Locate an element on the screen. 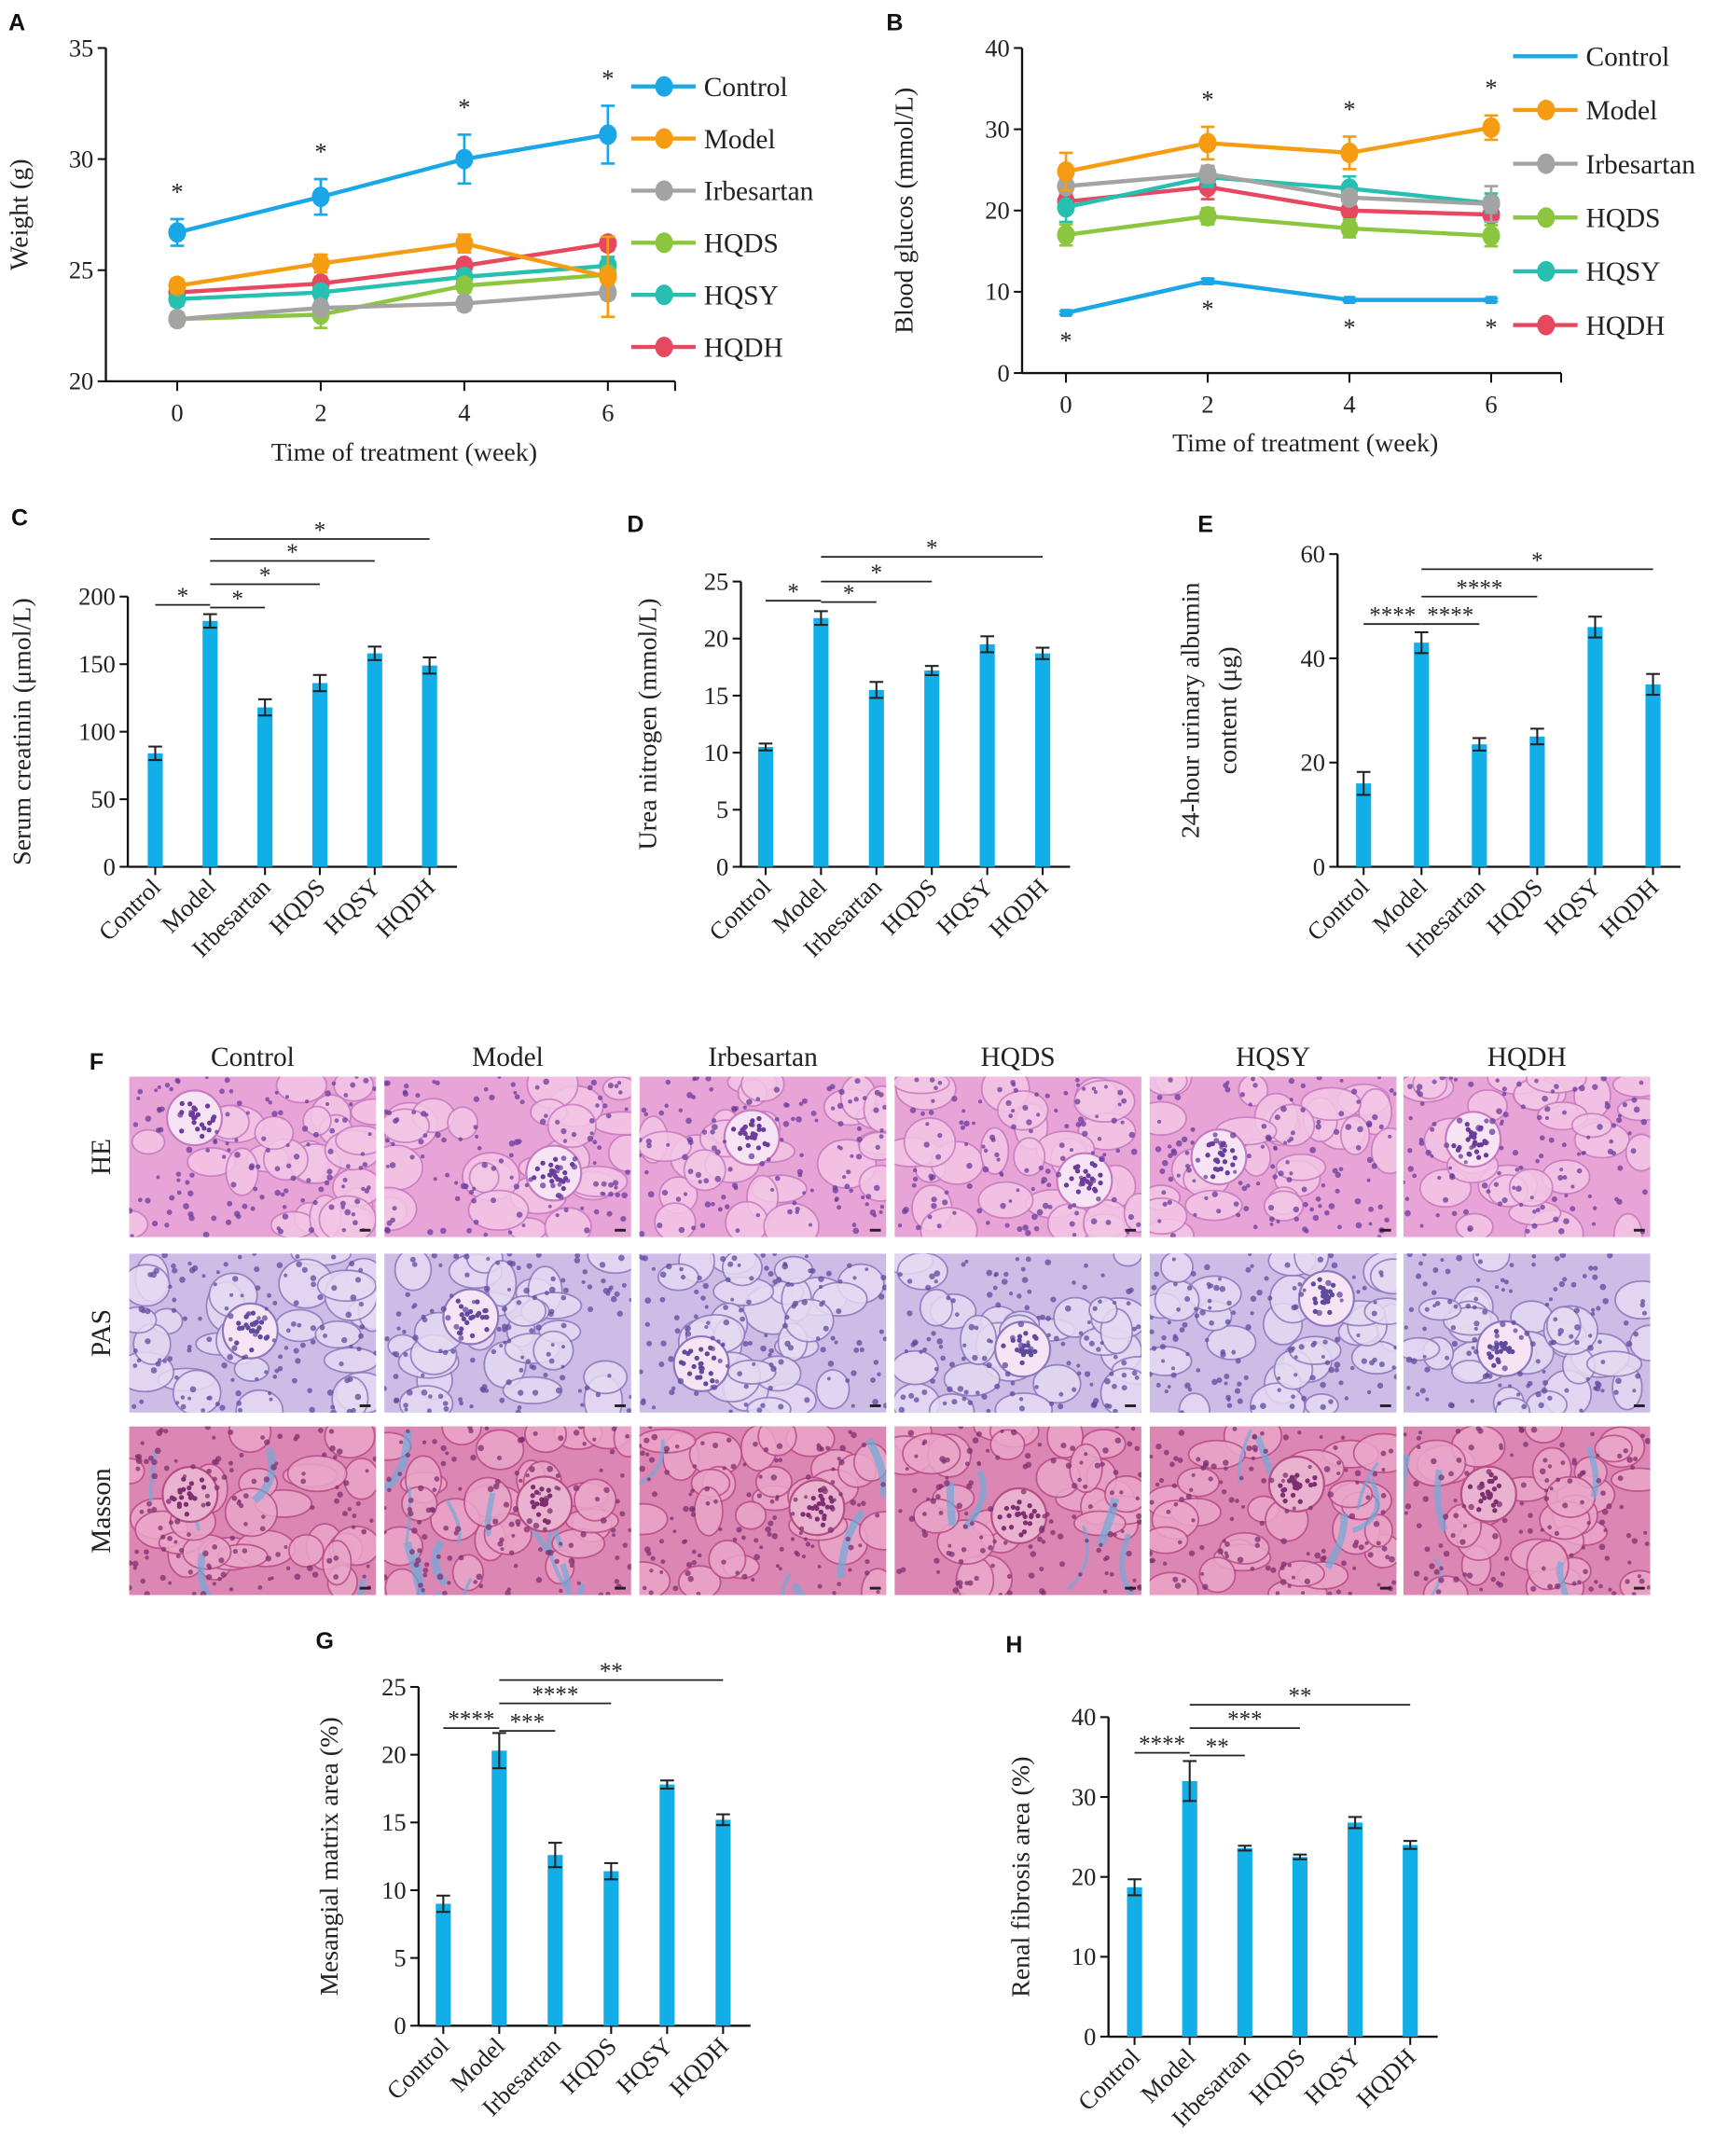 The width and height of the screenshot is (1715, 2156). micrograph-image is located at coordinates (1017, 1156).